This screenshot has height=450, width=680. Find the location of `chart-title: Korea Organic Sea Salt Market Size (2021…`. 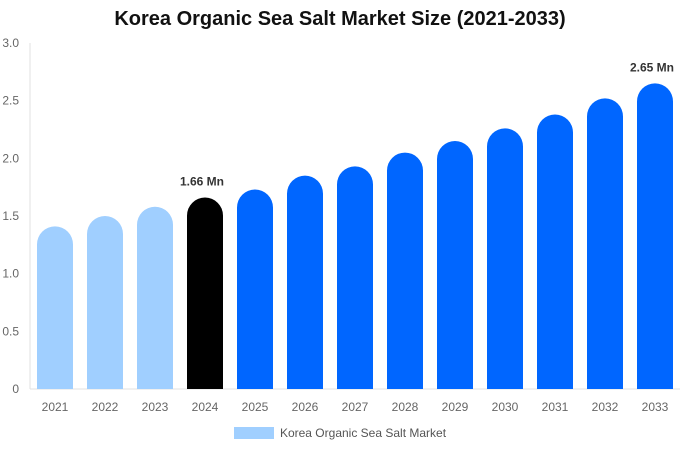

chart-title: Korea Organic Sea Salt Market Size (2021… is located at coordinates (340, 19).